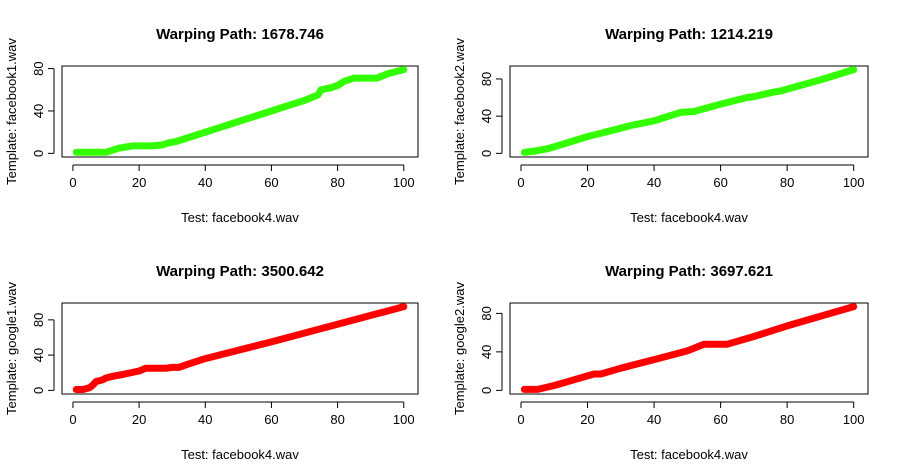 Image resolution: width=903 pixels, height=476 pixels. I want to click on chart-title: Warping Path: 1678.746, so click(240, 34).